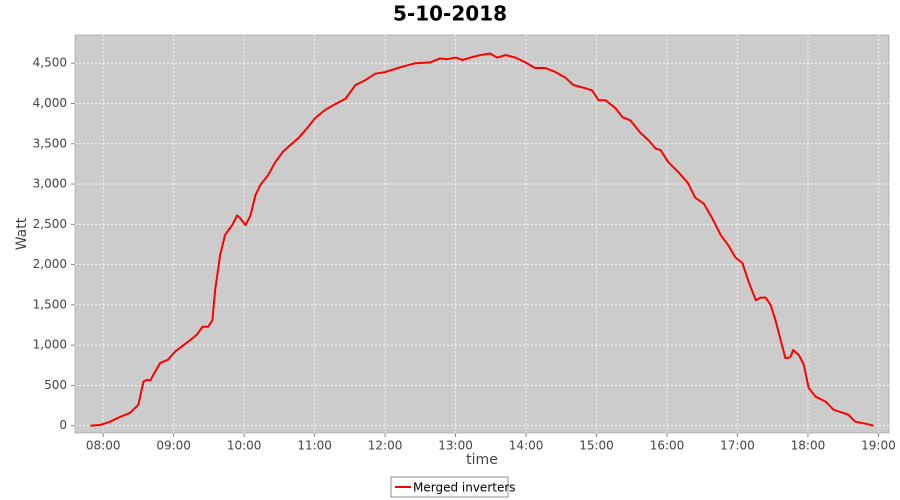  I want to click on y-tick-label: 0, so click(63, 425).